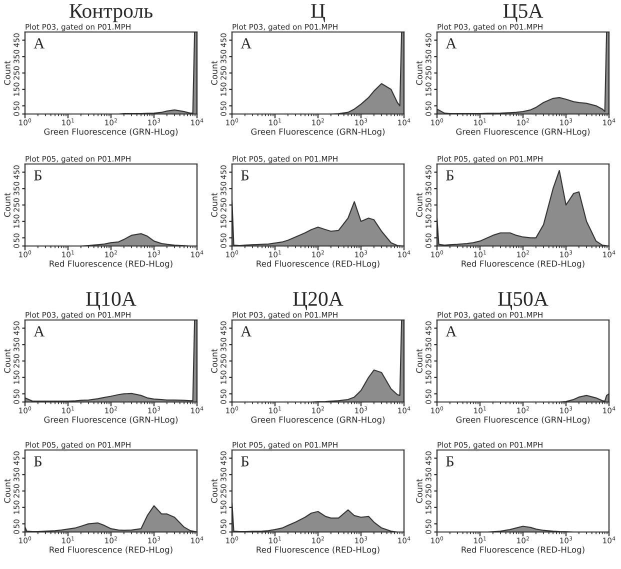  I want to click on chart-title: Ц5А, so click(523, 13).